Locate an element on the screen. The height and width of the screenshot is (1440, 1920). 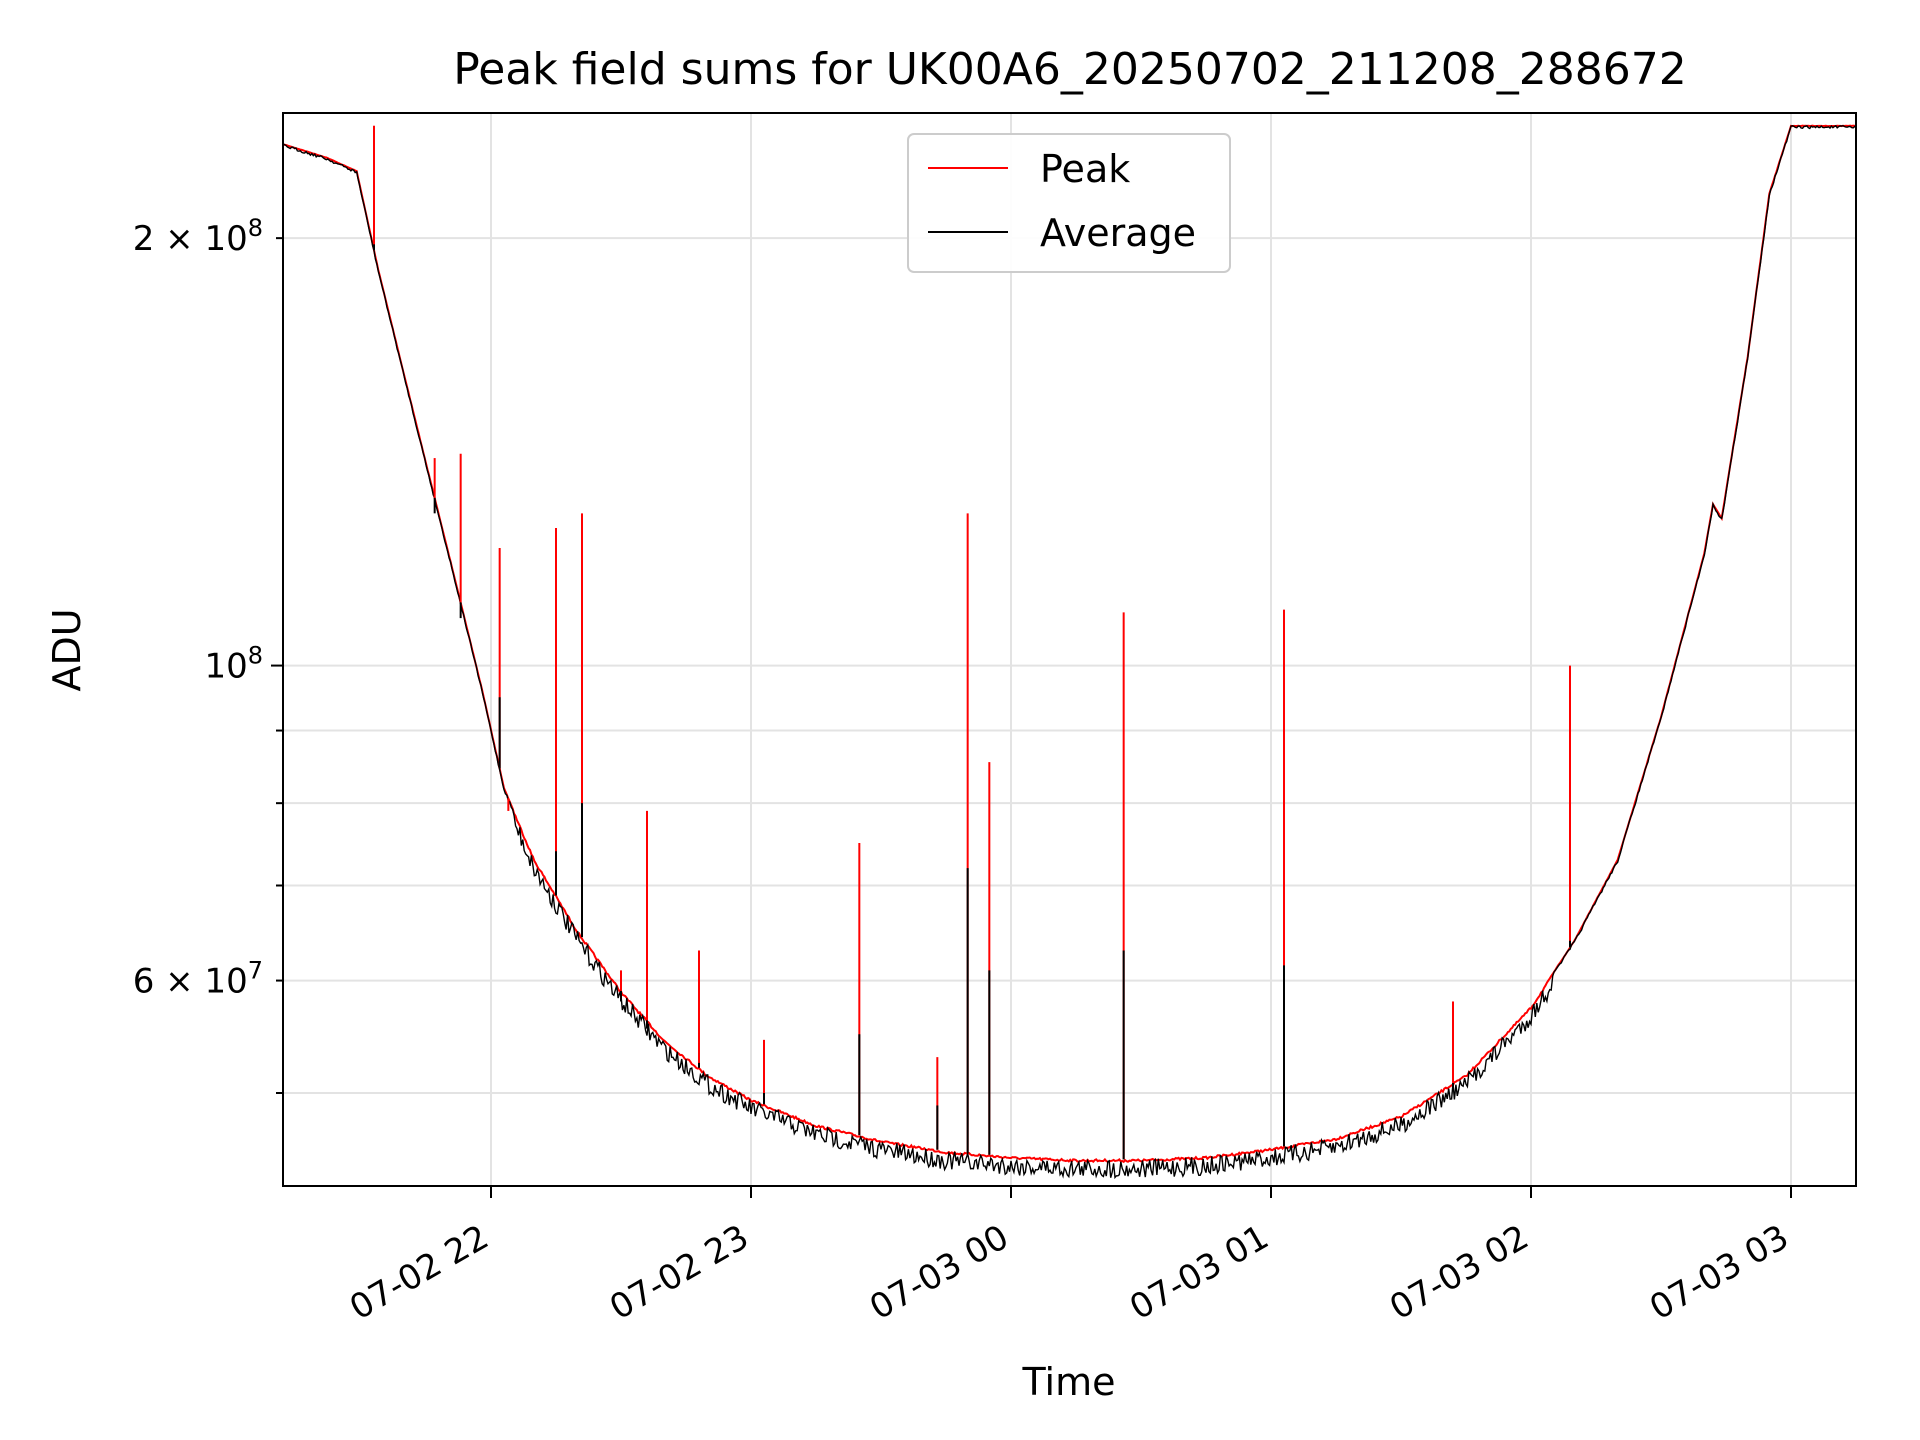
y-tick-label: 6 × 107 is located at coordinates (198, 979).